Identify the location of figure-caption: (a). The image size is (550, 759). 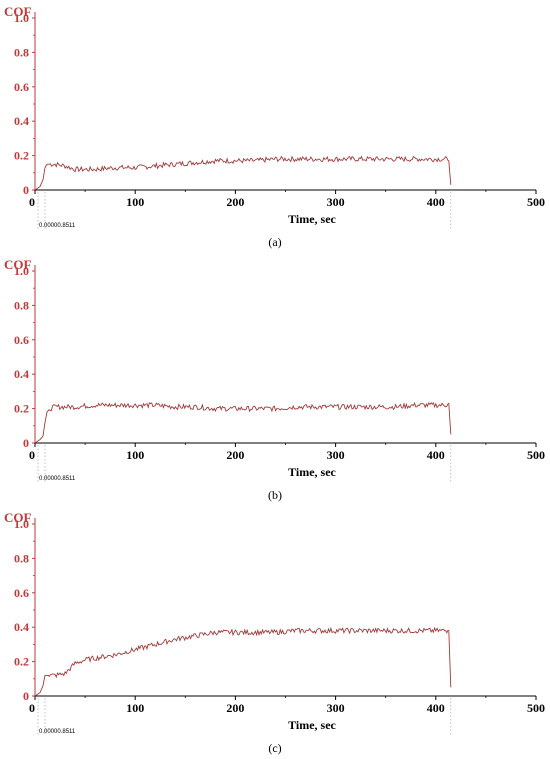
(274, 242).